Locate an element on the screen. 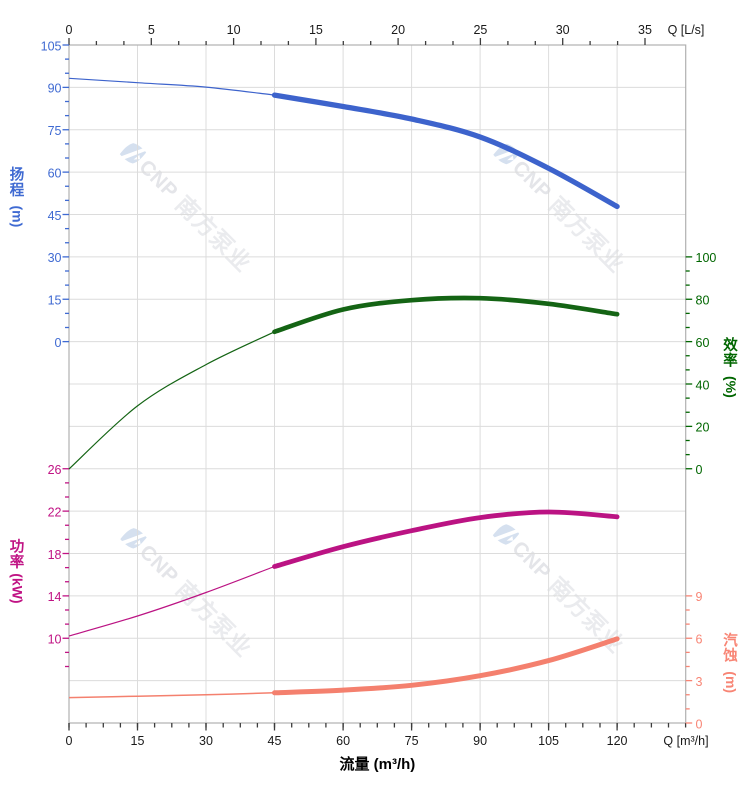 This screenshot has height=802, width=752. svg-text: Q [m³/h] is located at coordinates (685, 741).